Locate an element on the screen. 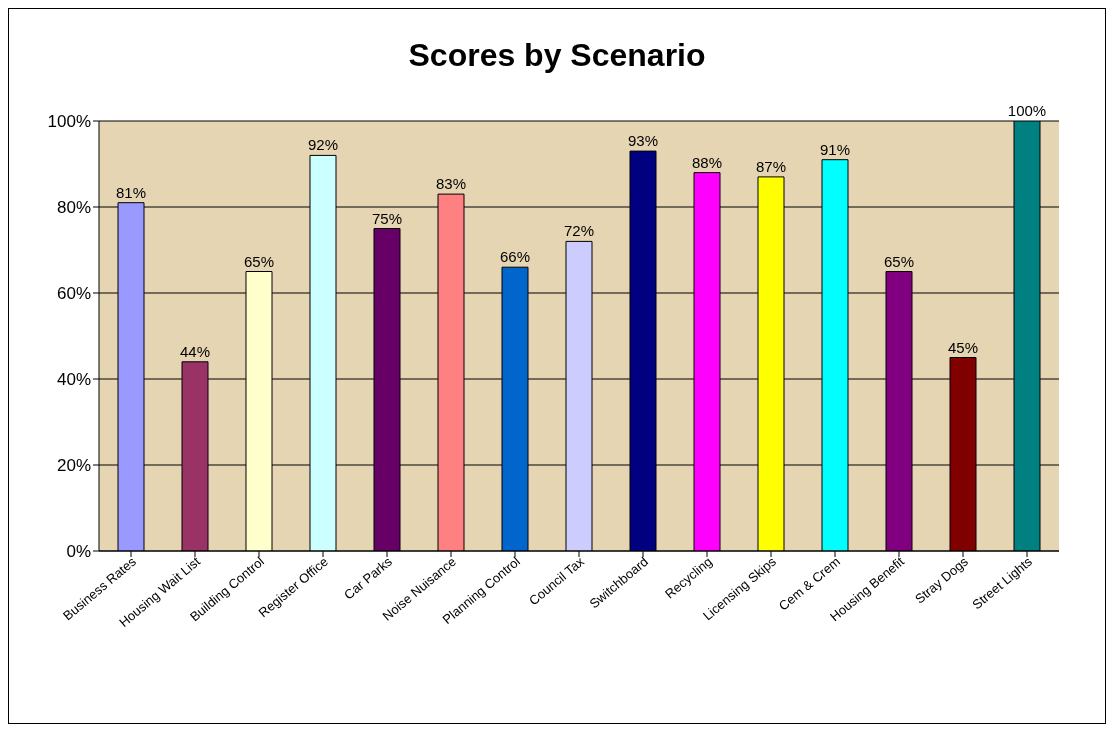  data-label: 44% is located at coordinates (195, 351).